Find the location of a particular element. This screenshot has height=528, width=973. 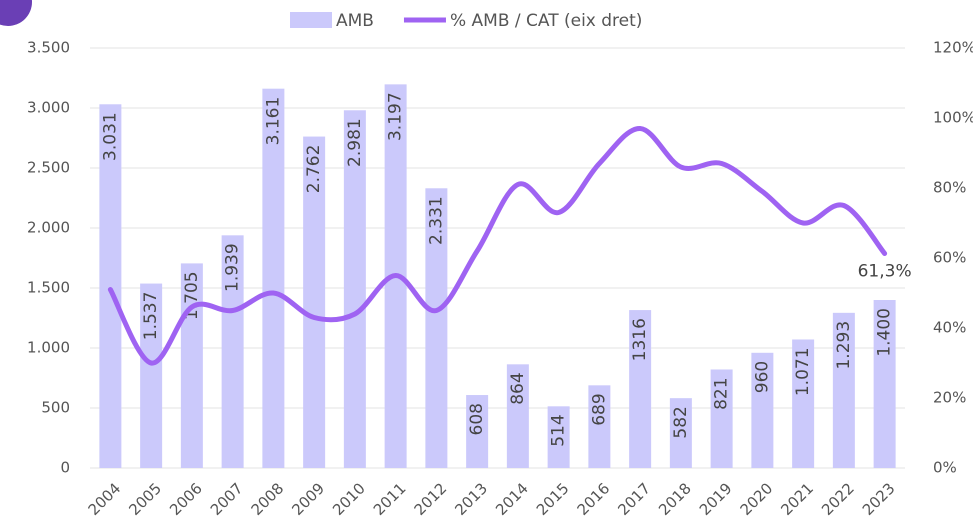

bar-value-label: 1.293 is located at coordinates (844, 345).